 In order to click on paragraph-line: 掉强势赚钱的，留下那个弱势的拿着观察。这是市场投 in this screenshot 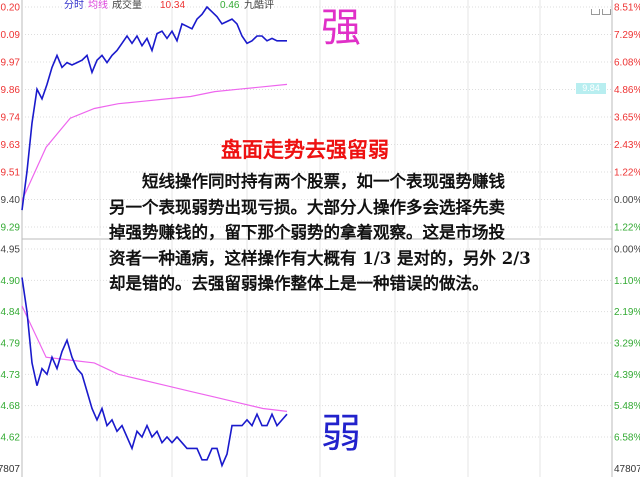, I will do `click(307, 232)`.